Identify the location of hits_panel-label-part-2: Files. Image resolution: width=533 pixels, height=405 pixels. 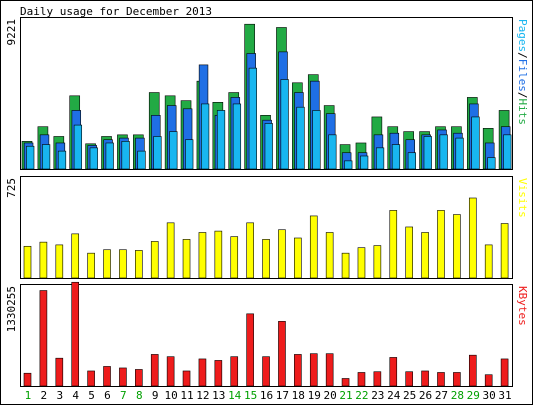
(522, 75).